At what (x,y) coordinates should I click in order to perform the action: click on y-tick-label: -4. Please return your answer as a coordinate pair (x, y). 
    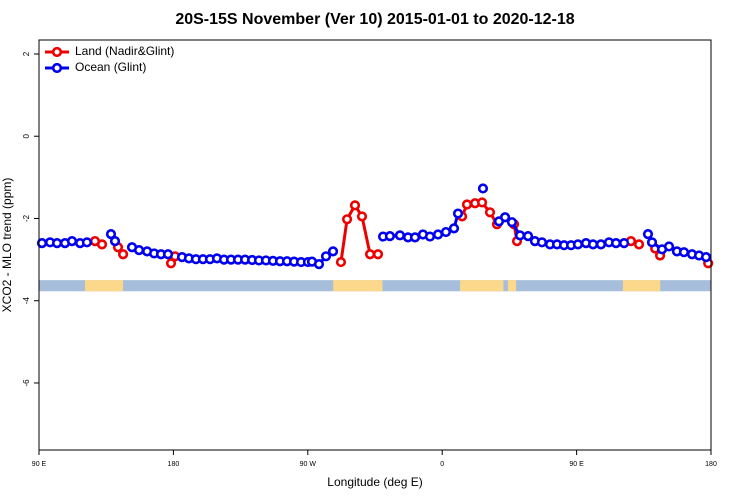
    Looking at the image, I should click on (26, 301).